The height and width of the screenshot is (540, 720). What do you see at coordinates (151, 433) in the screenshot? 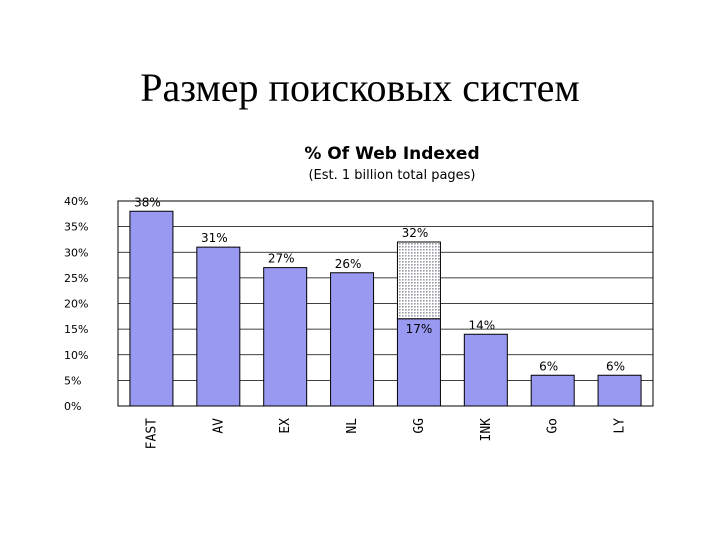
I see `x-category-label: FAST` at bounding box center [151, 433].